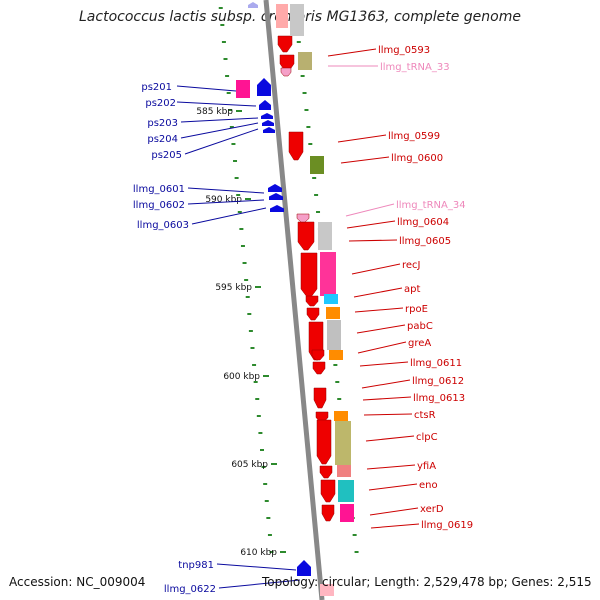  I want to click on gene-label-right: llmg_tRNA_33, so click(415, 67).